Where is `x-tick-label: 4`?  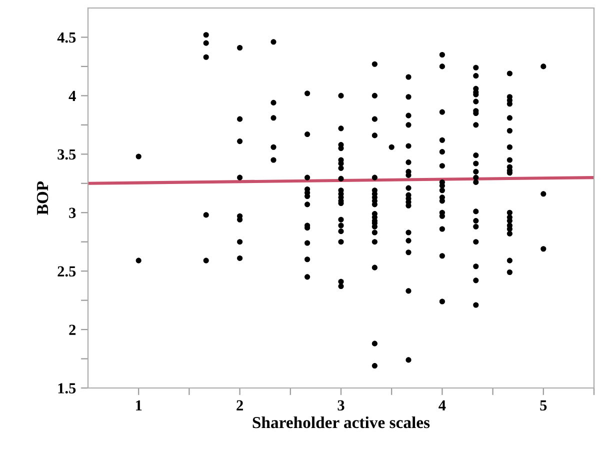 x-tick-label: 4 is located at coordinates (442, 405).